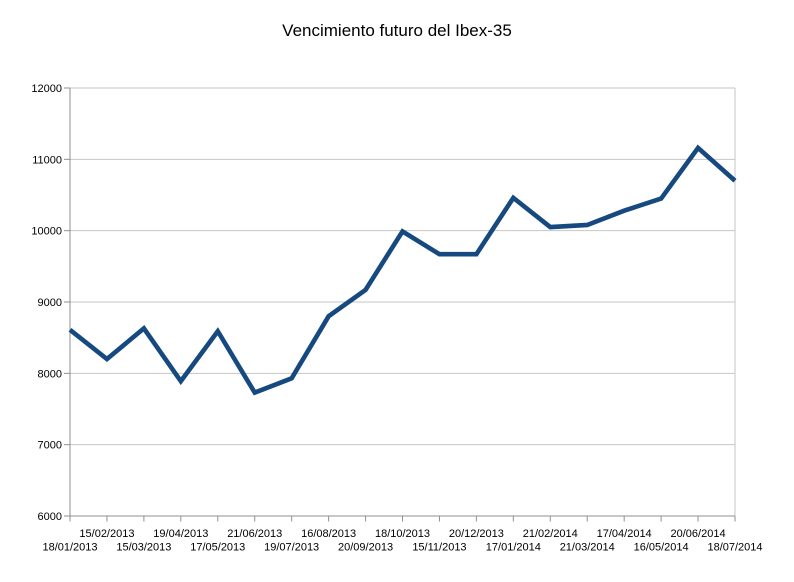  Describe the element at coordinates (291, 548) in the screenshot. I see `x-axis-label: 19/07/2013` at that location.